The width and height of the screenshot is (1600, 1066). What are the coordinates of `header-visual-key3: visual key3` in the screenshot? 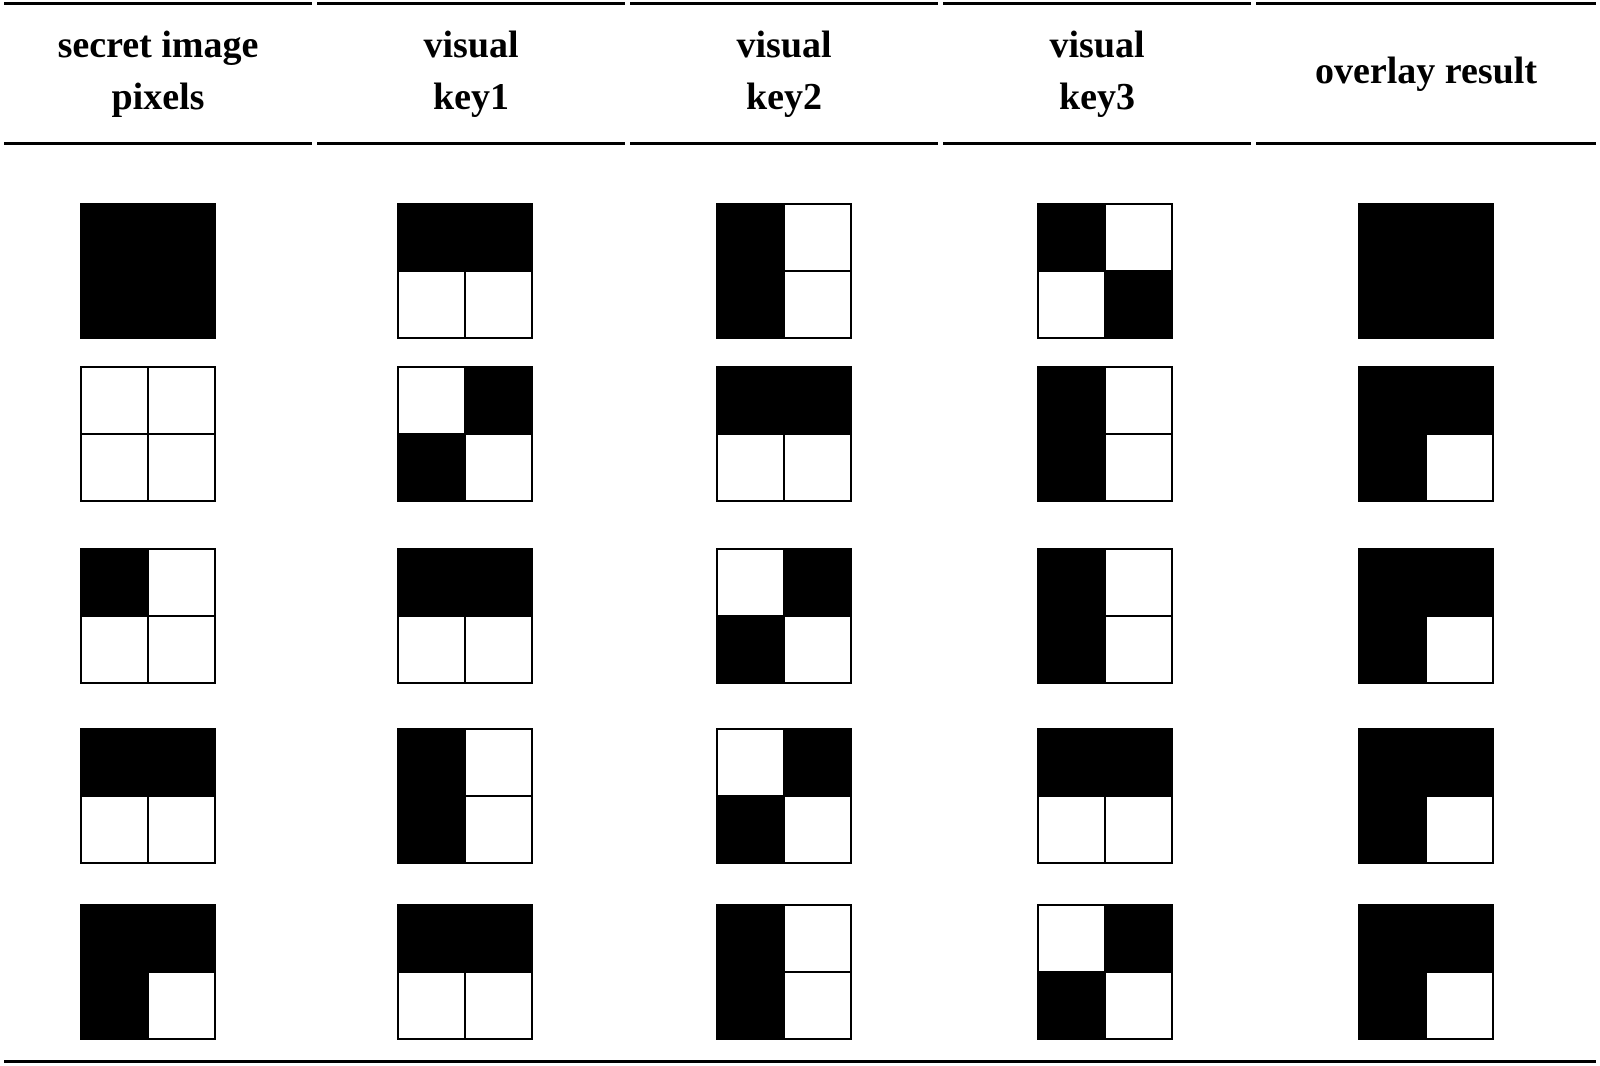 It's located at (1097, 71).